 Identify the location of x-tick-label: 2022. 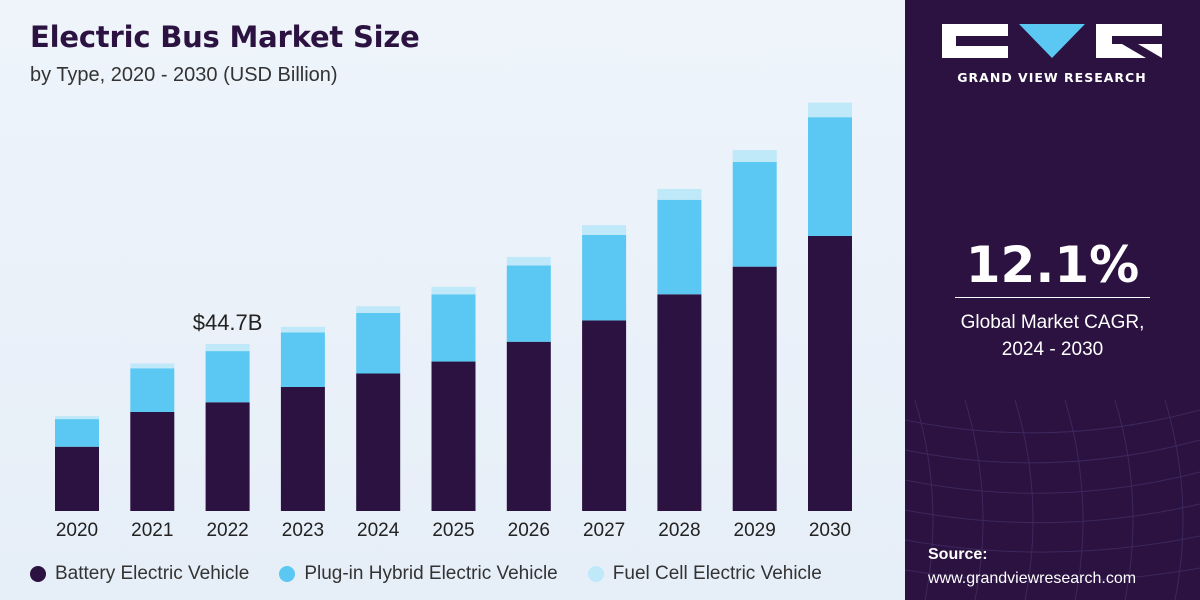
(227, 530).